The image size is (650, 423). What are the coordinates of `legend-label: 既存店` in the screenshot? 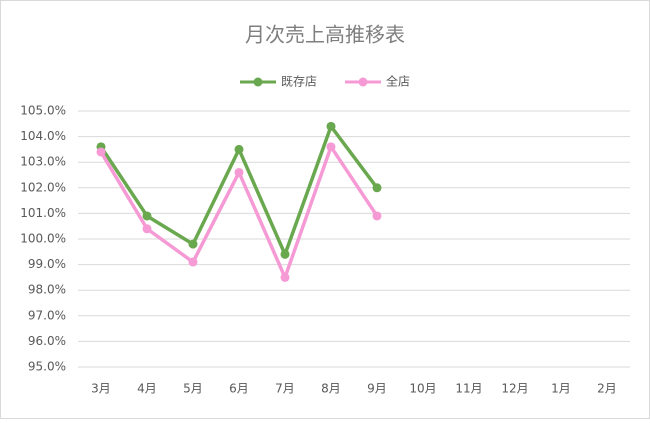 It's located at (299, 82).